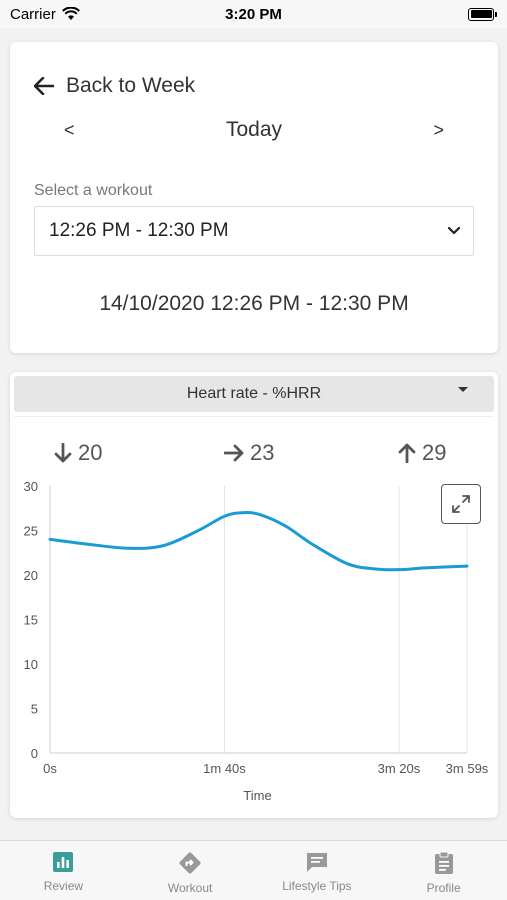 This screenshot has height=900, width=507. What do you see at coordinates (454, 230) in the screenshot?
I see `chevron-down-icon` at bounding box center [454, 230].